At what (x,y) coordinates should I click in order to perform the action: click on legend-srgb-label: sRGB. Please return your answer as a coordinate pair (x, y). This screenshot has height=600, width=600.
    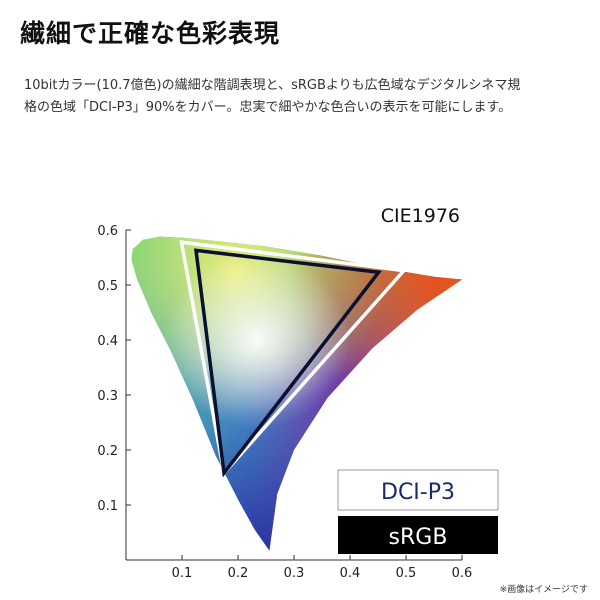
    Looking at the image, I should click on (418, 537).